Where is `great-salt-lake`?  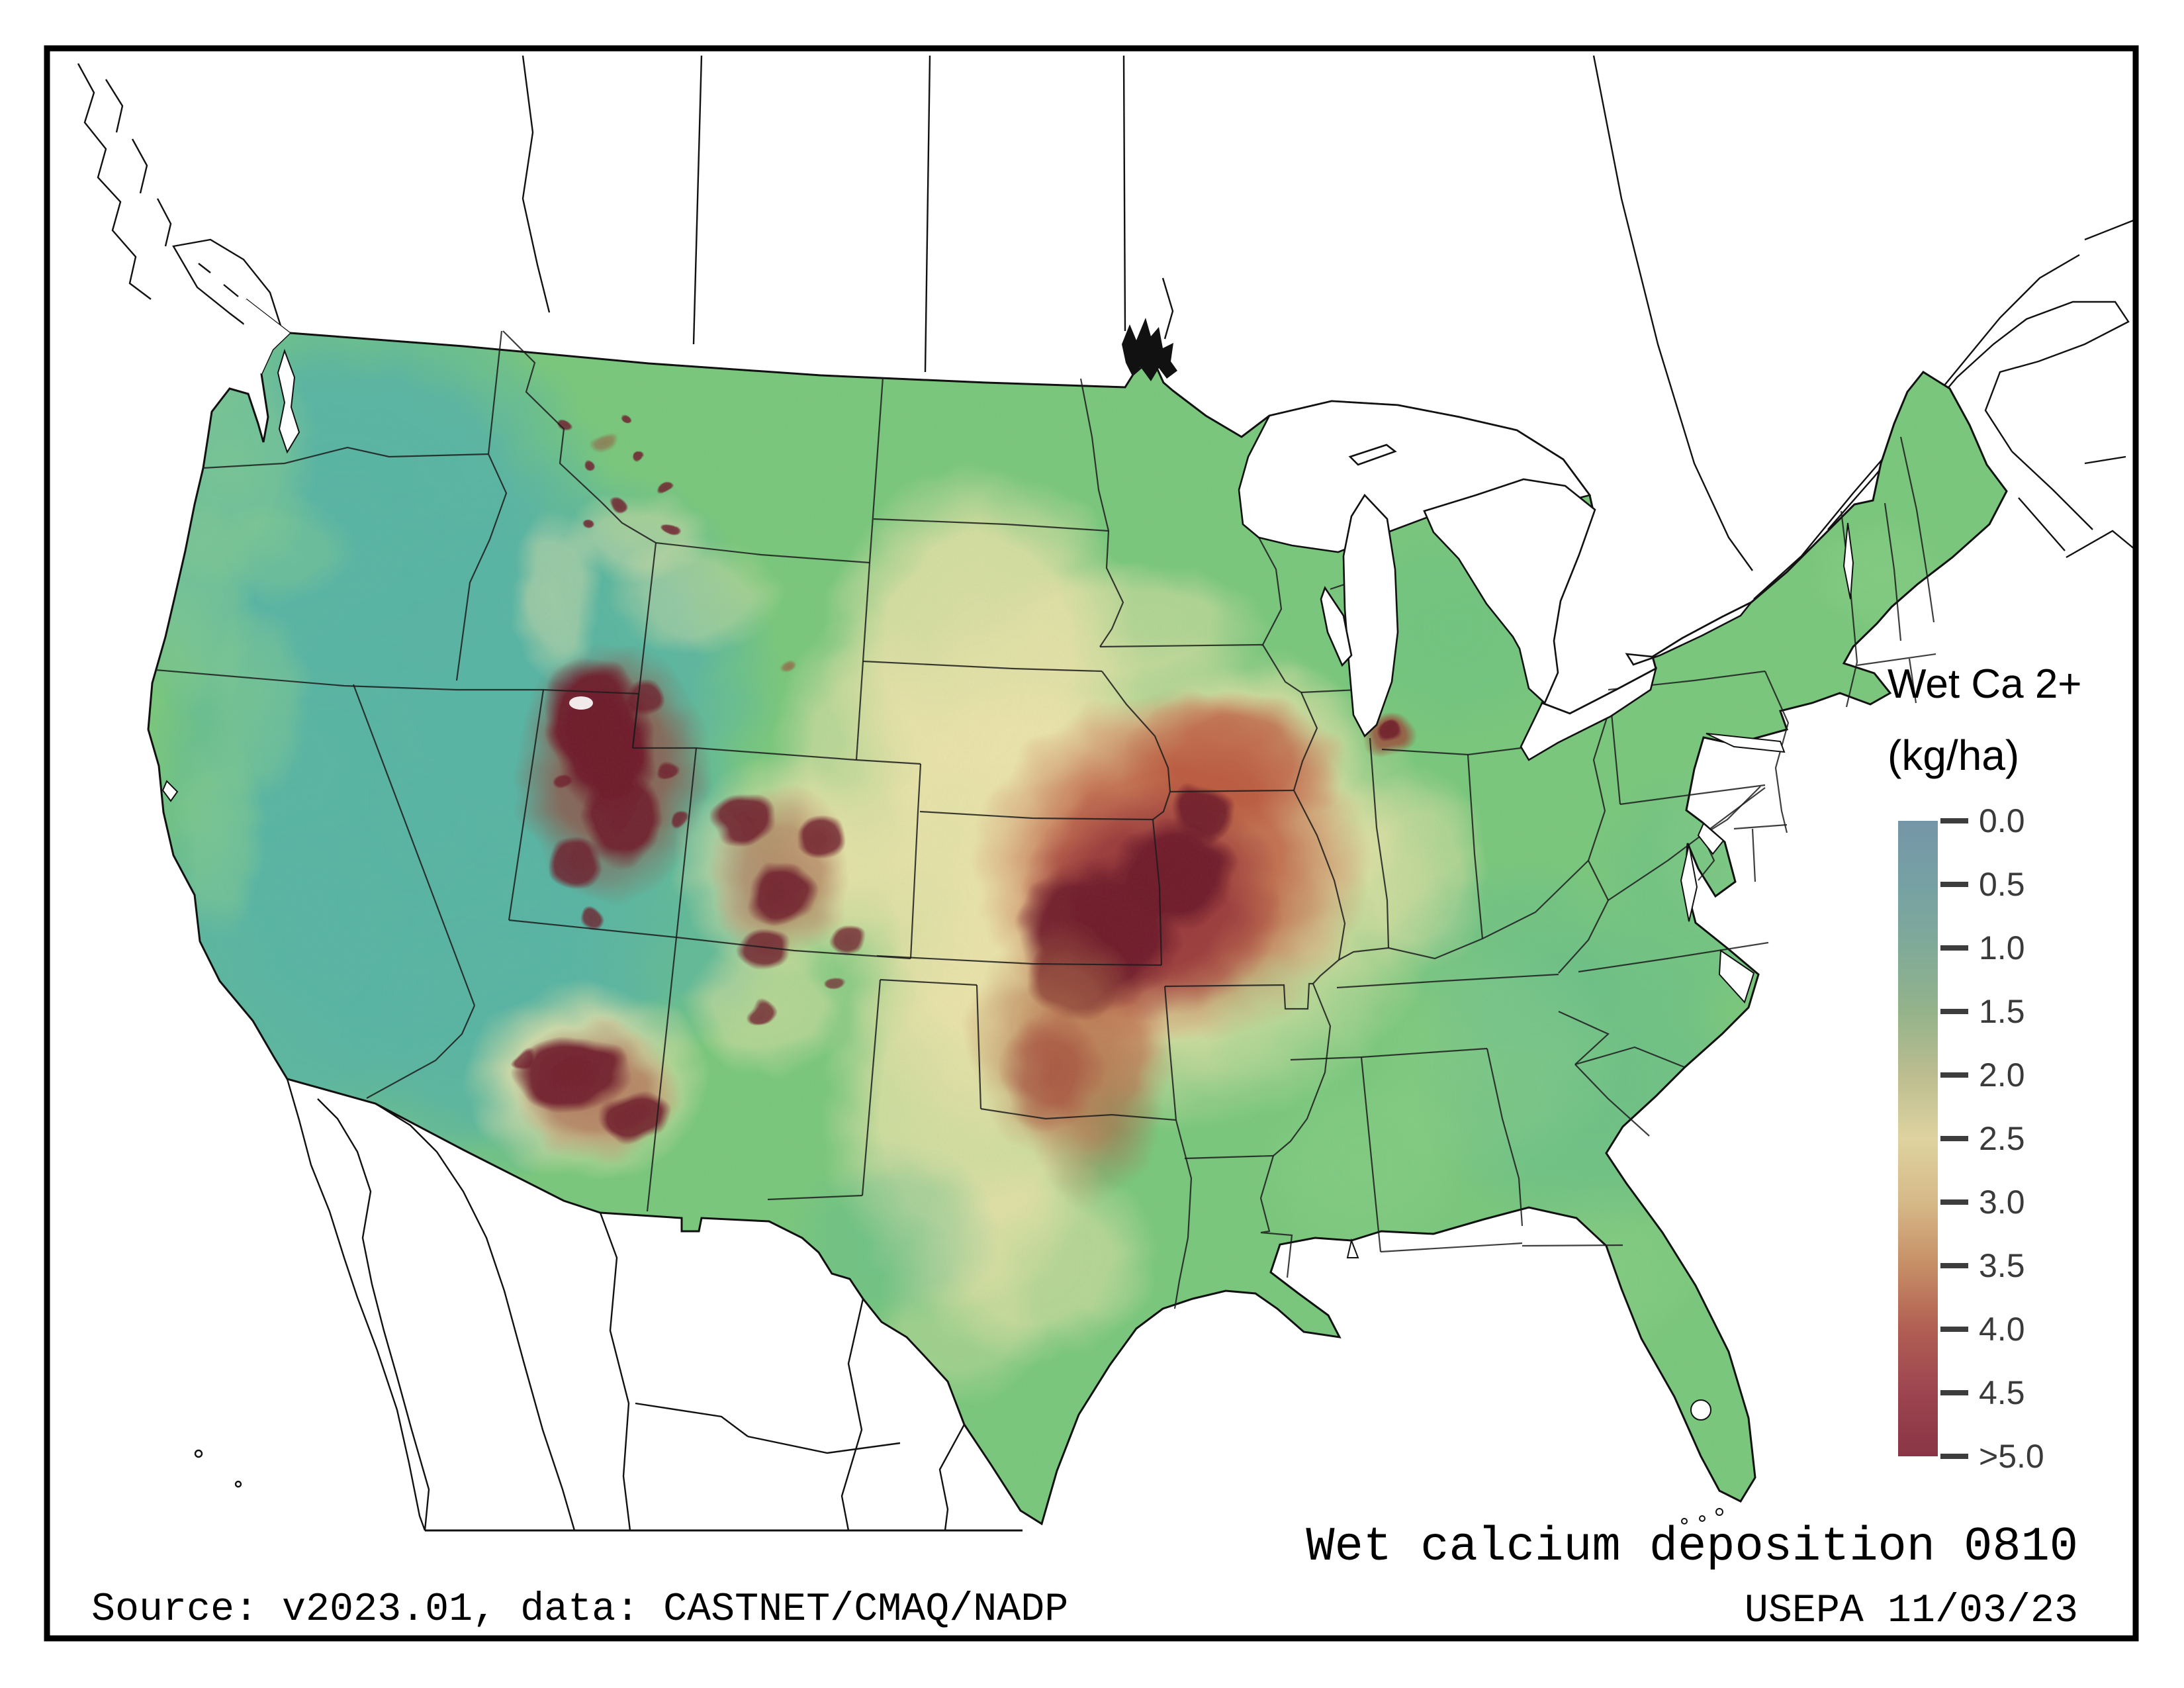 great-salt-lake is located at coordinates (581, 703).